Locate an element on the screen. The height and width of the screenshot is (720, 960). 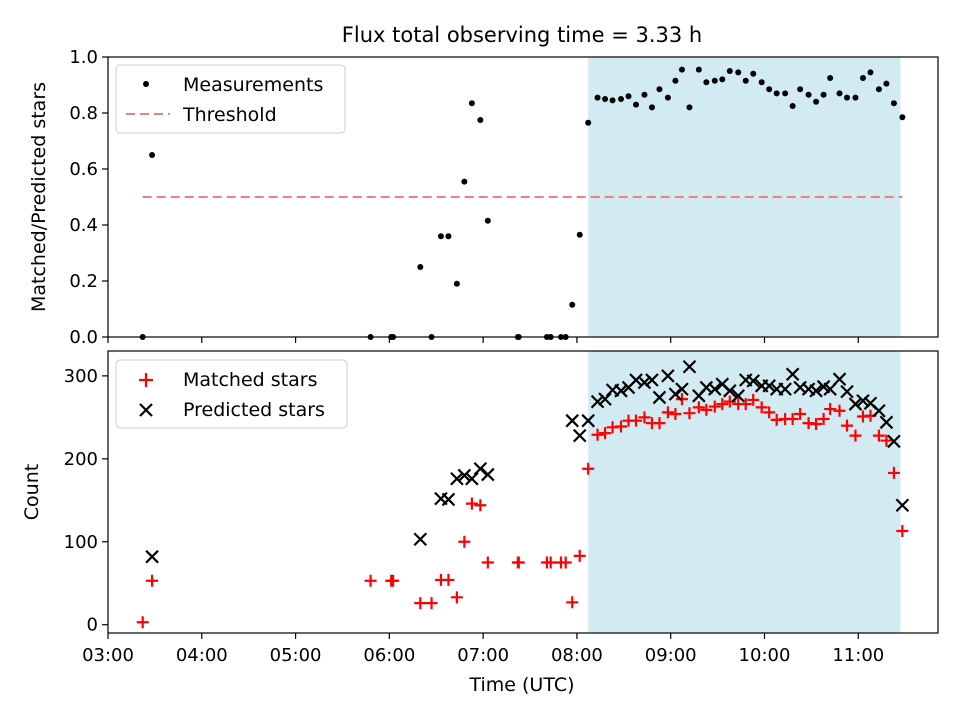
x-tick-label: 06:00 is located at coordinates (389, 655).